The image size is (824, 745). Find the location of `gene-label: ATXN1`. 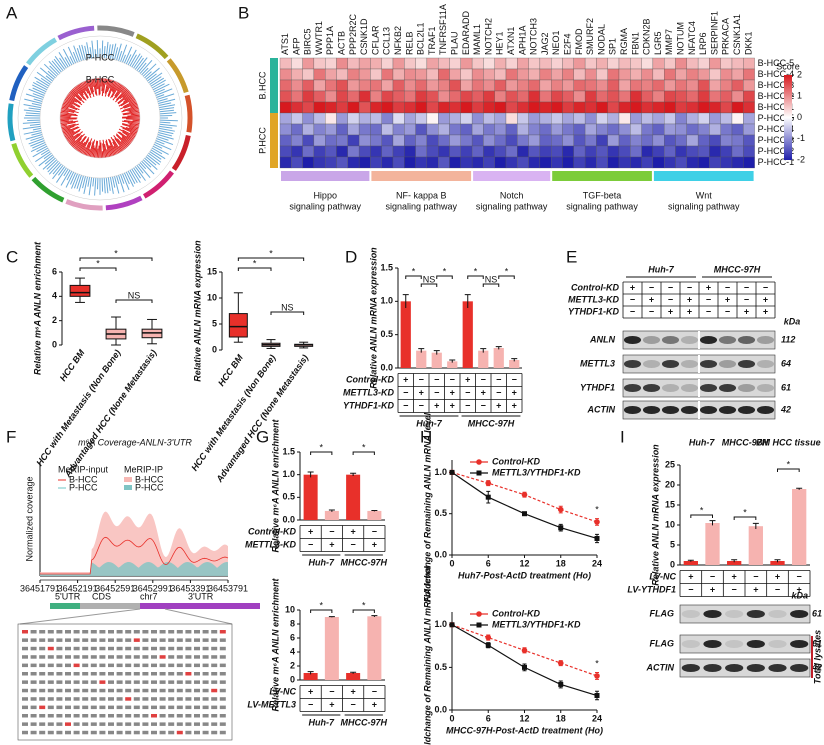

gene-label: ATXN1 is located at coordinates (511, 41).